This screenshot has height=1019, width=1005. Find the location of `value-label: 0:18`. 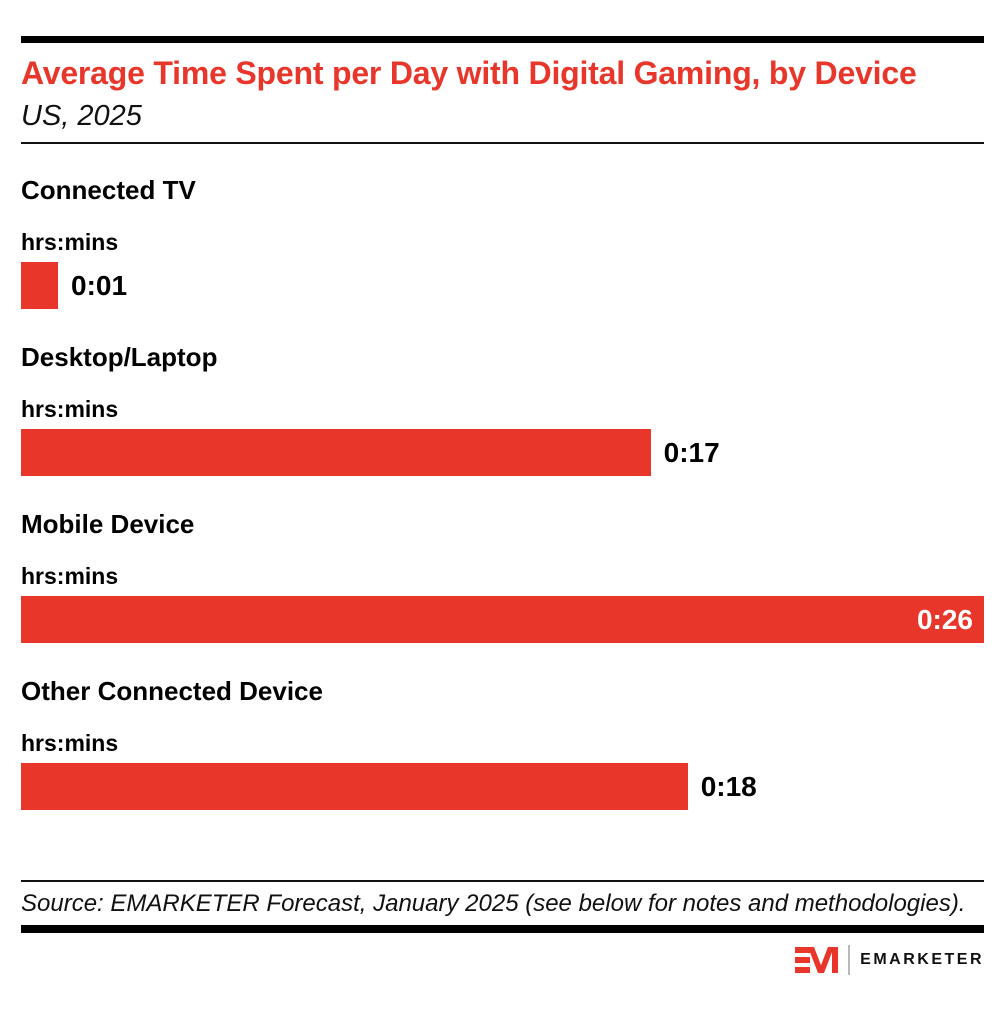

value-label: 0:18 is located at coordinates (728, 786).